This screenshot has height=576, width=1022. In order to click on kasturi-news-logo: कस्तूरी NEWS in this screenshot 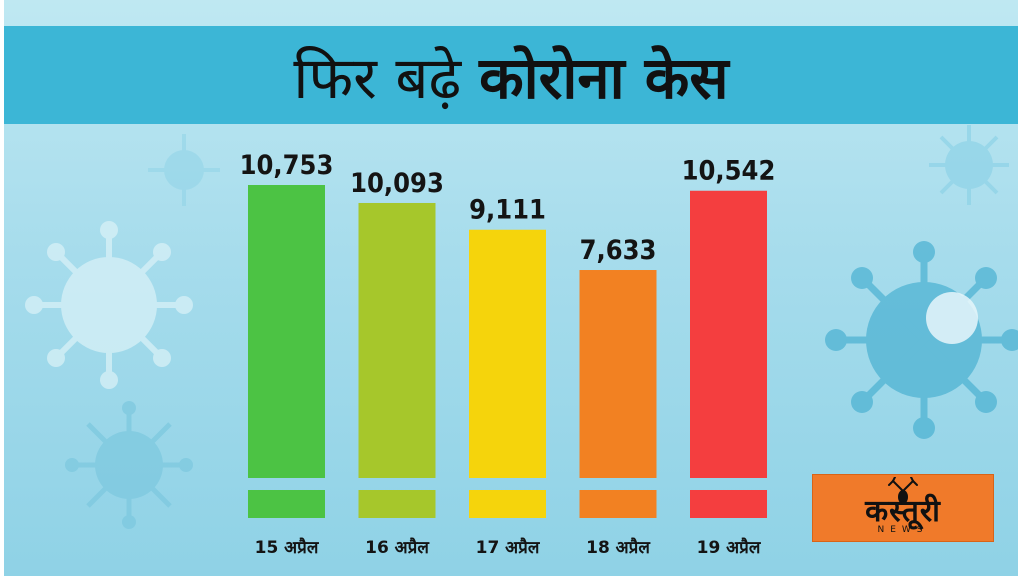, I will do `click(903, 508)`.